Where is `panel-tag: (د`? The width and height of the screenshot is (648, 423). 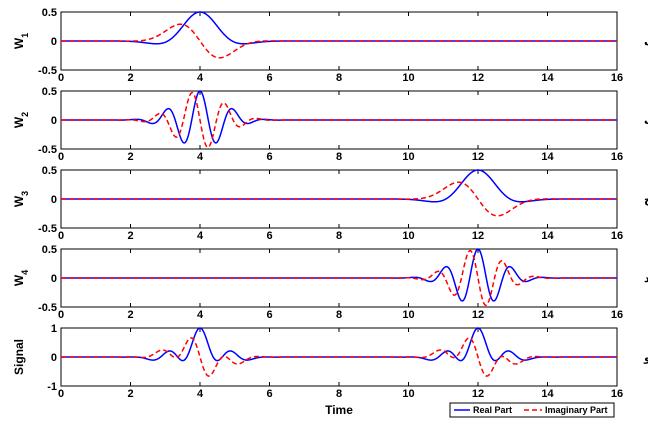
panel-tag: (د is located at coordinates (646, 279).